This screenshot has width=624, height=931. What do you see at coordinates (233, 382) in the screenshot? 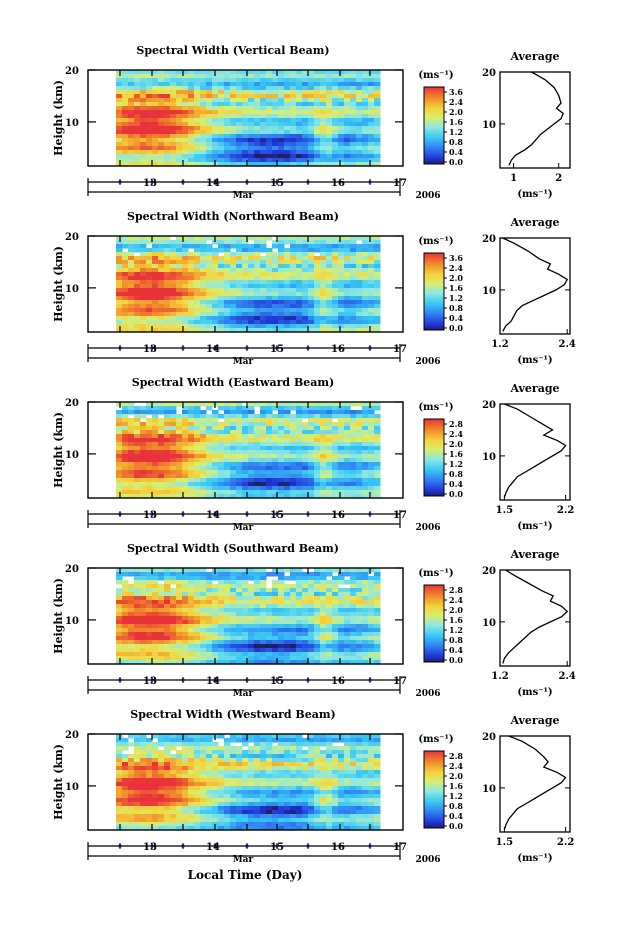
I see `panel-title: Spectral Width (Eastward Beam)` at bounding box center [233, 382].